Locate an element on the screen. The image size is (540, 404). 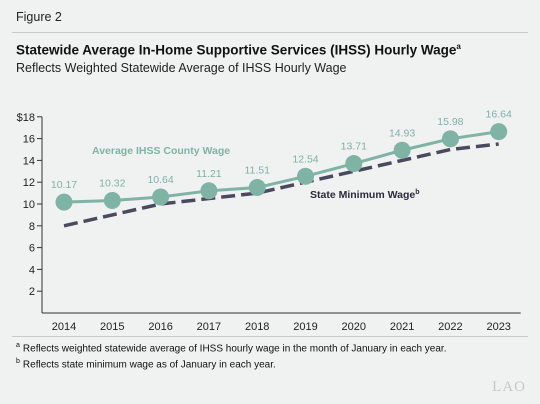
data-label: 14.93 is located at coordinates (402, 133).